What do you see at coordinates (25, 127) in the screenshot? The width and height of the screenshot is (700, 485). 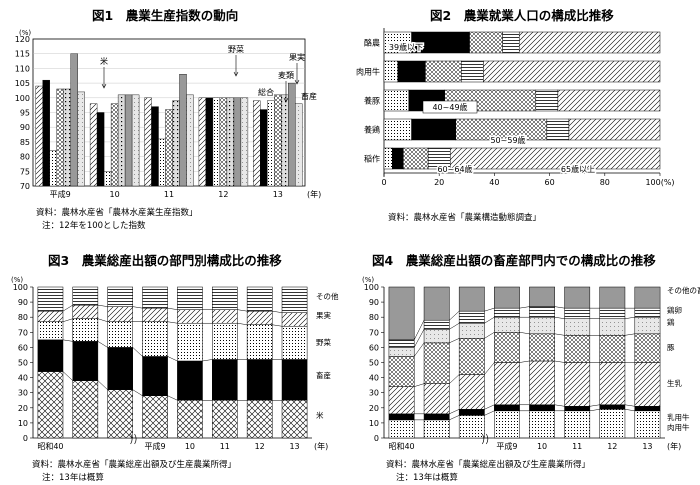 I see `fig1-ytick-label: 90` at bounding box center [25, 127].